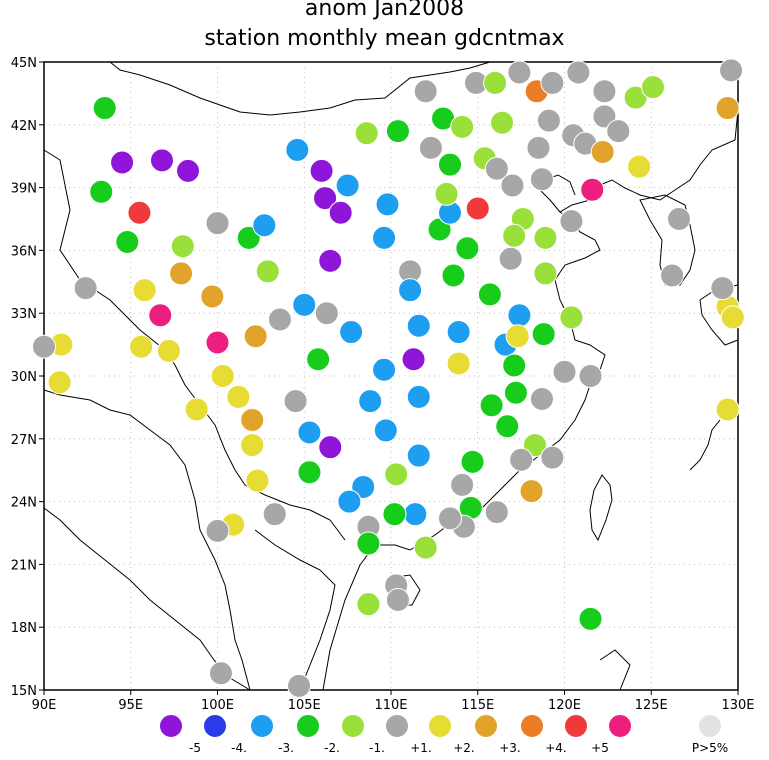 This screenshot has height=760, width=769. Describe the element at coordinates (24, 189) in the screenshot. I see `y-tick-label: 39N` at that location.